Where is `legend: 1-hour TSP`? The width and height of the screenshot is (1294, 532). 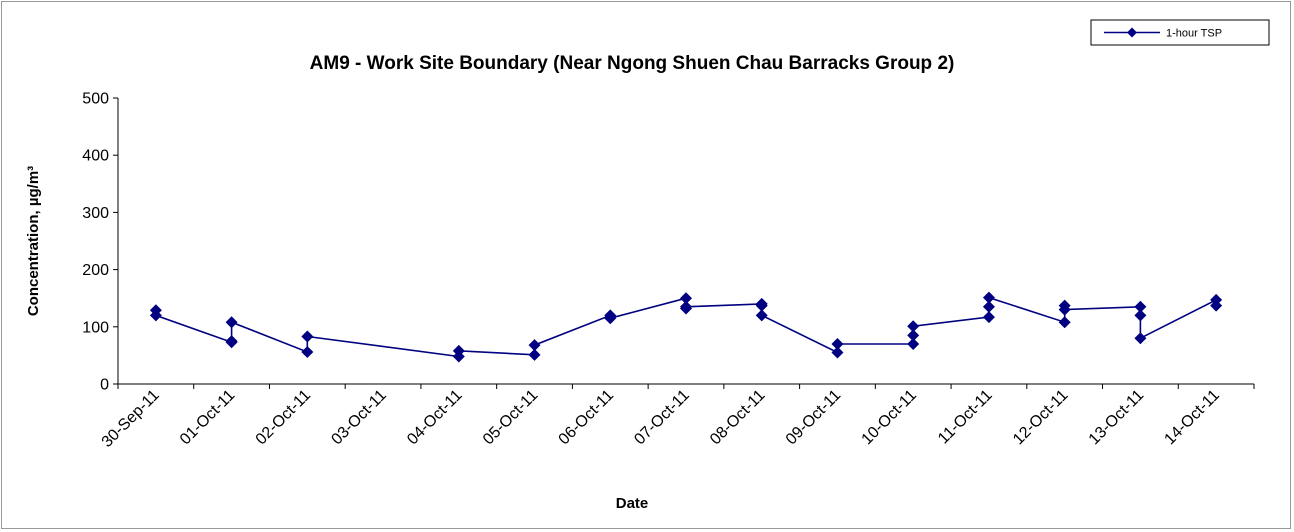 legend: 1-hour TSP is located at coordinates (1180, 32).